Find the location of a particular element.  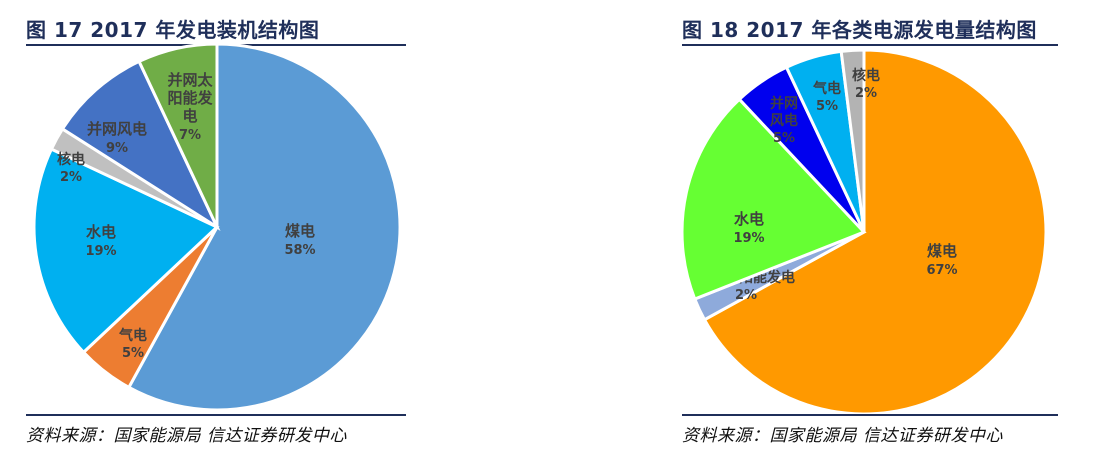

slice-label: 并网风电 5% is located at coordinates (784, 120).